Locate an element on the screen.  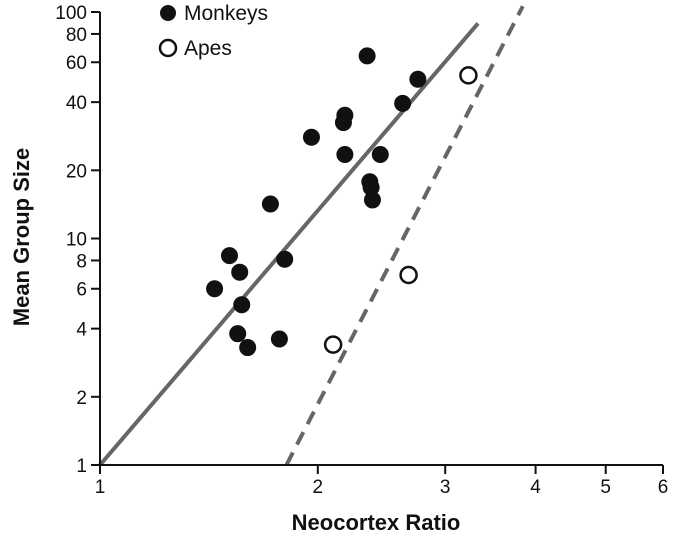
y-tick-label: 1 is located at coordinates (81, 466).